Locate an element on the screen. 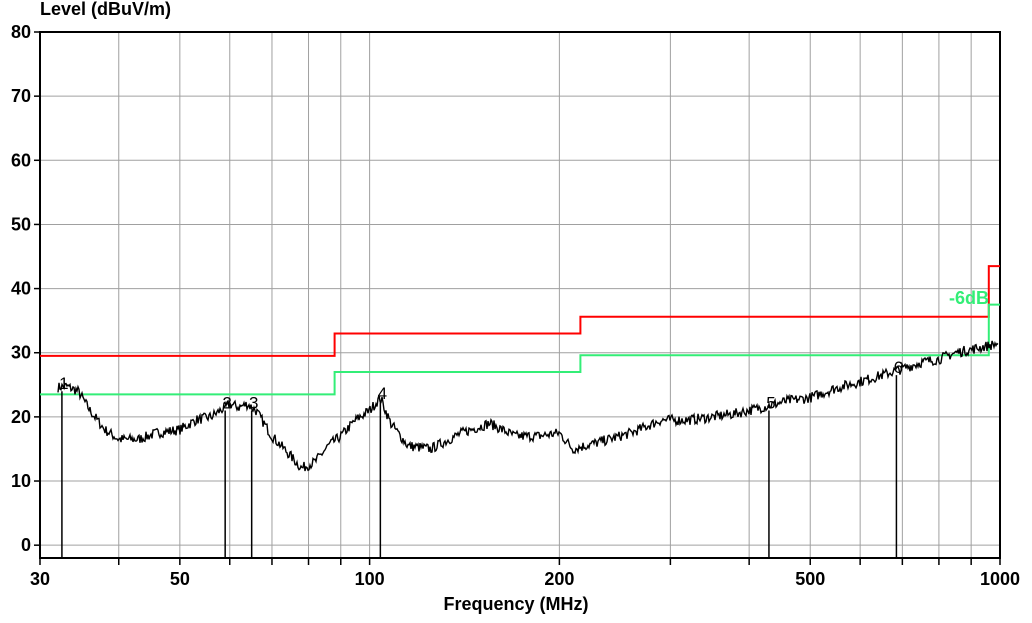 The height and width of the screenshot is (623, 1032). x-tick-label: 50 is located at coordinates (180, 579).